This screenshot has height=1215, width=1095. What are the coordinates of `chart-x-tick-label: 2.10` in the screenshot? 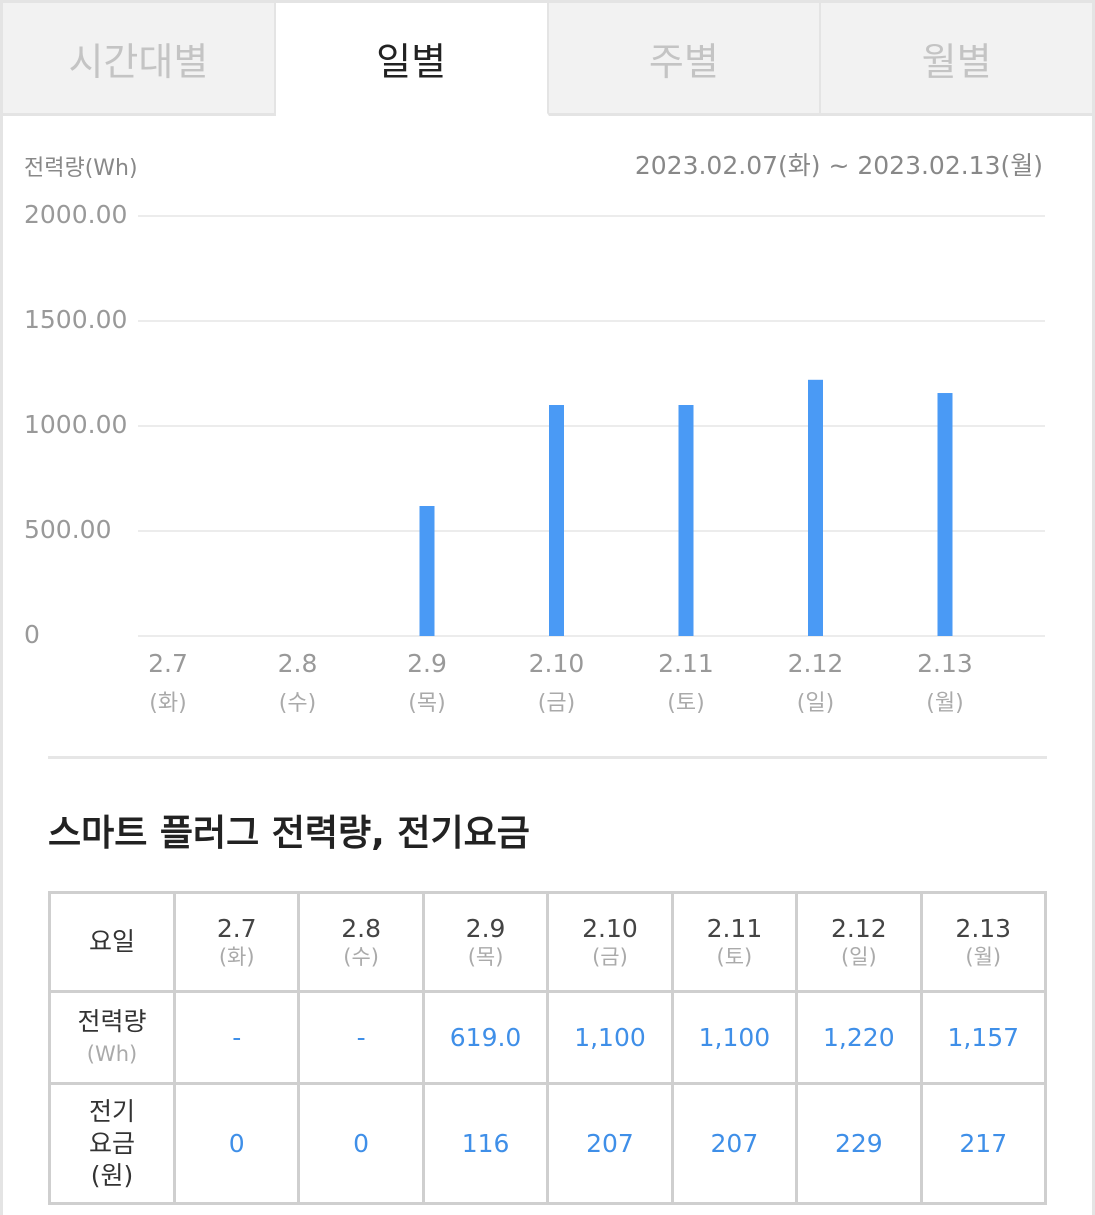 It's located at (557, 663).